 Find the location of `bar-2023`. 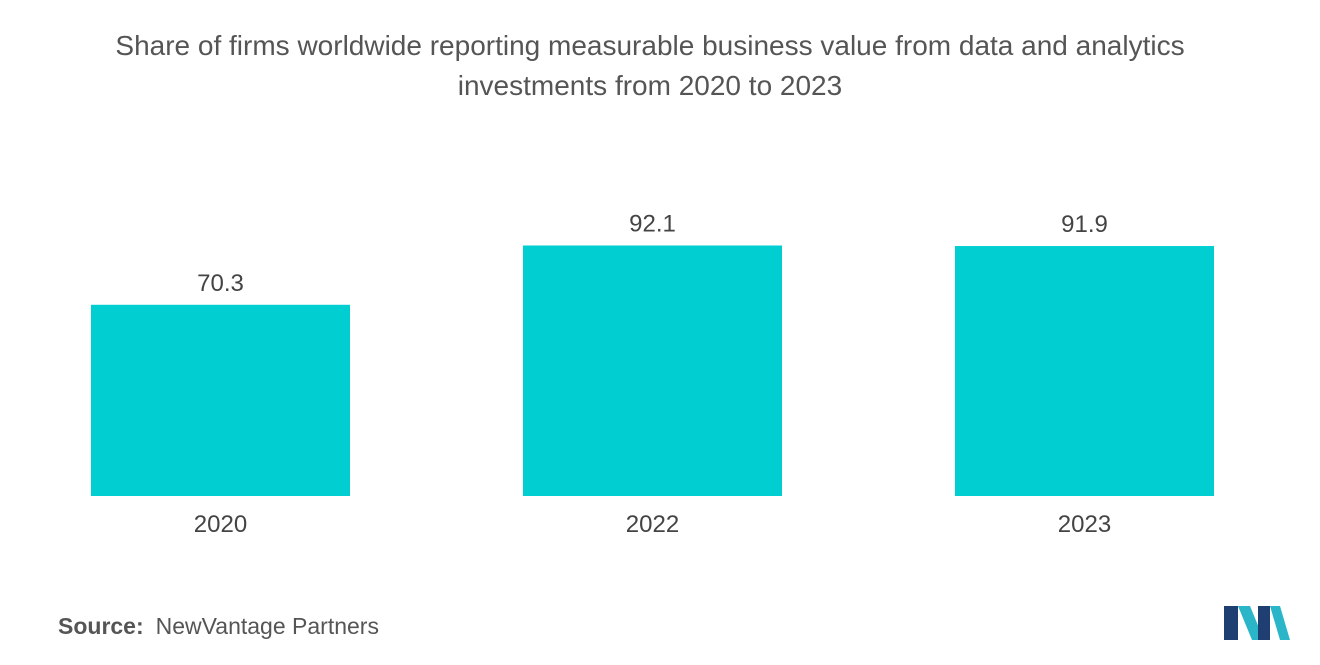

bar-2023 is located at coordinates (1084, 371).